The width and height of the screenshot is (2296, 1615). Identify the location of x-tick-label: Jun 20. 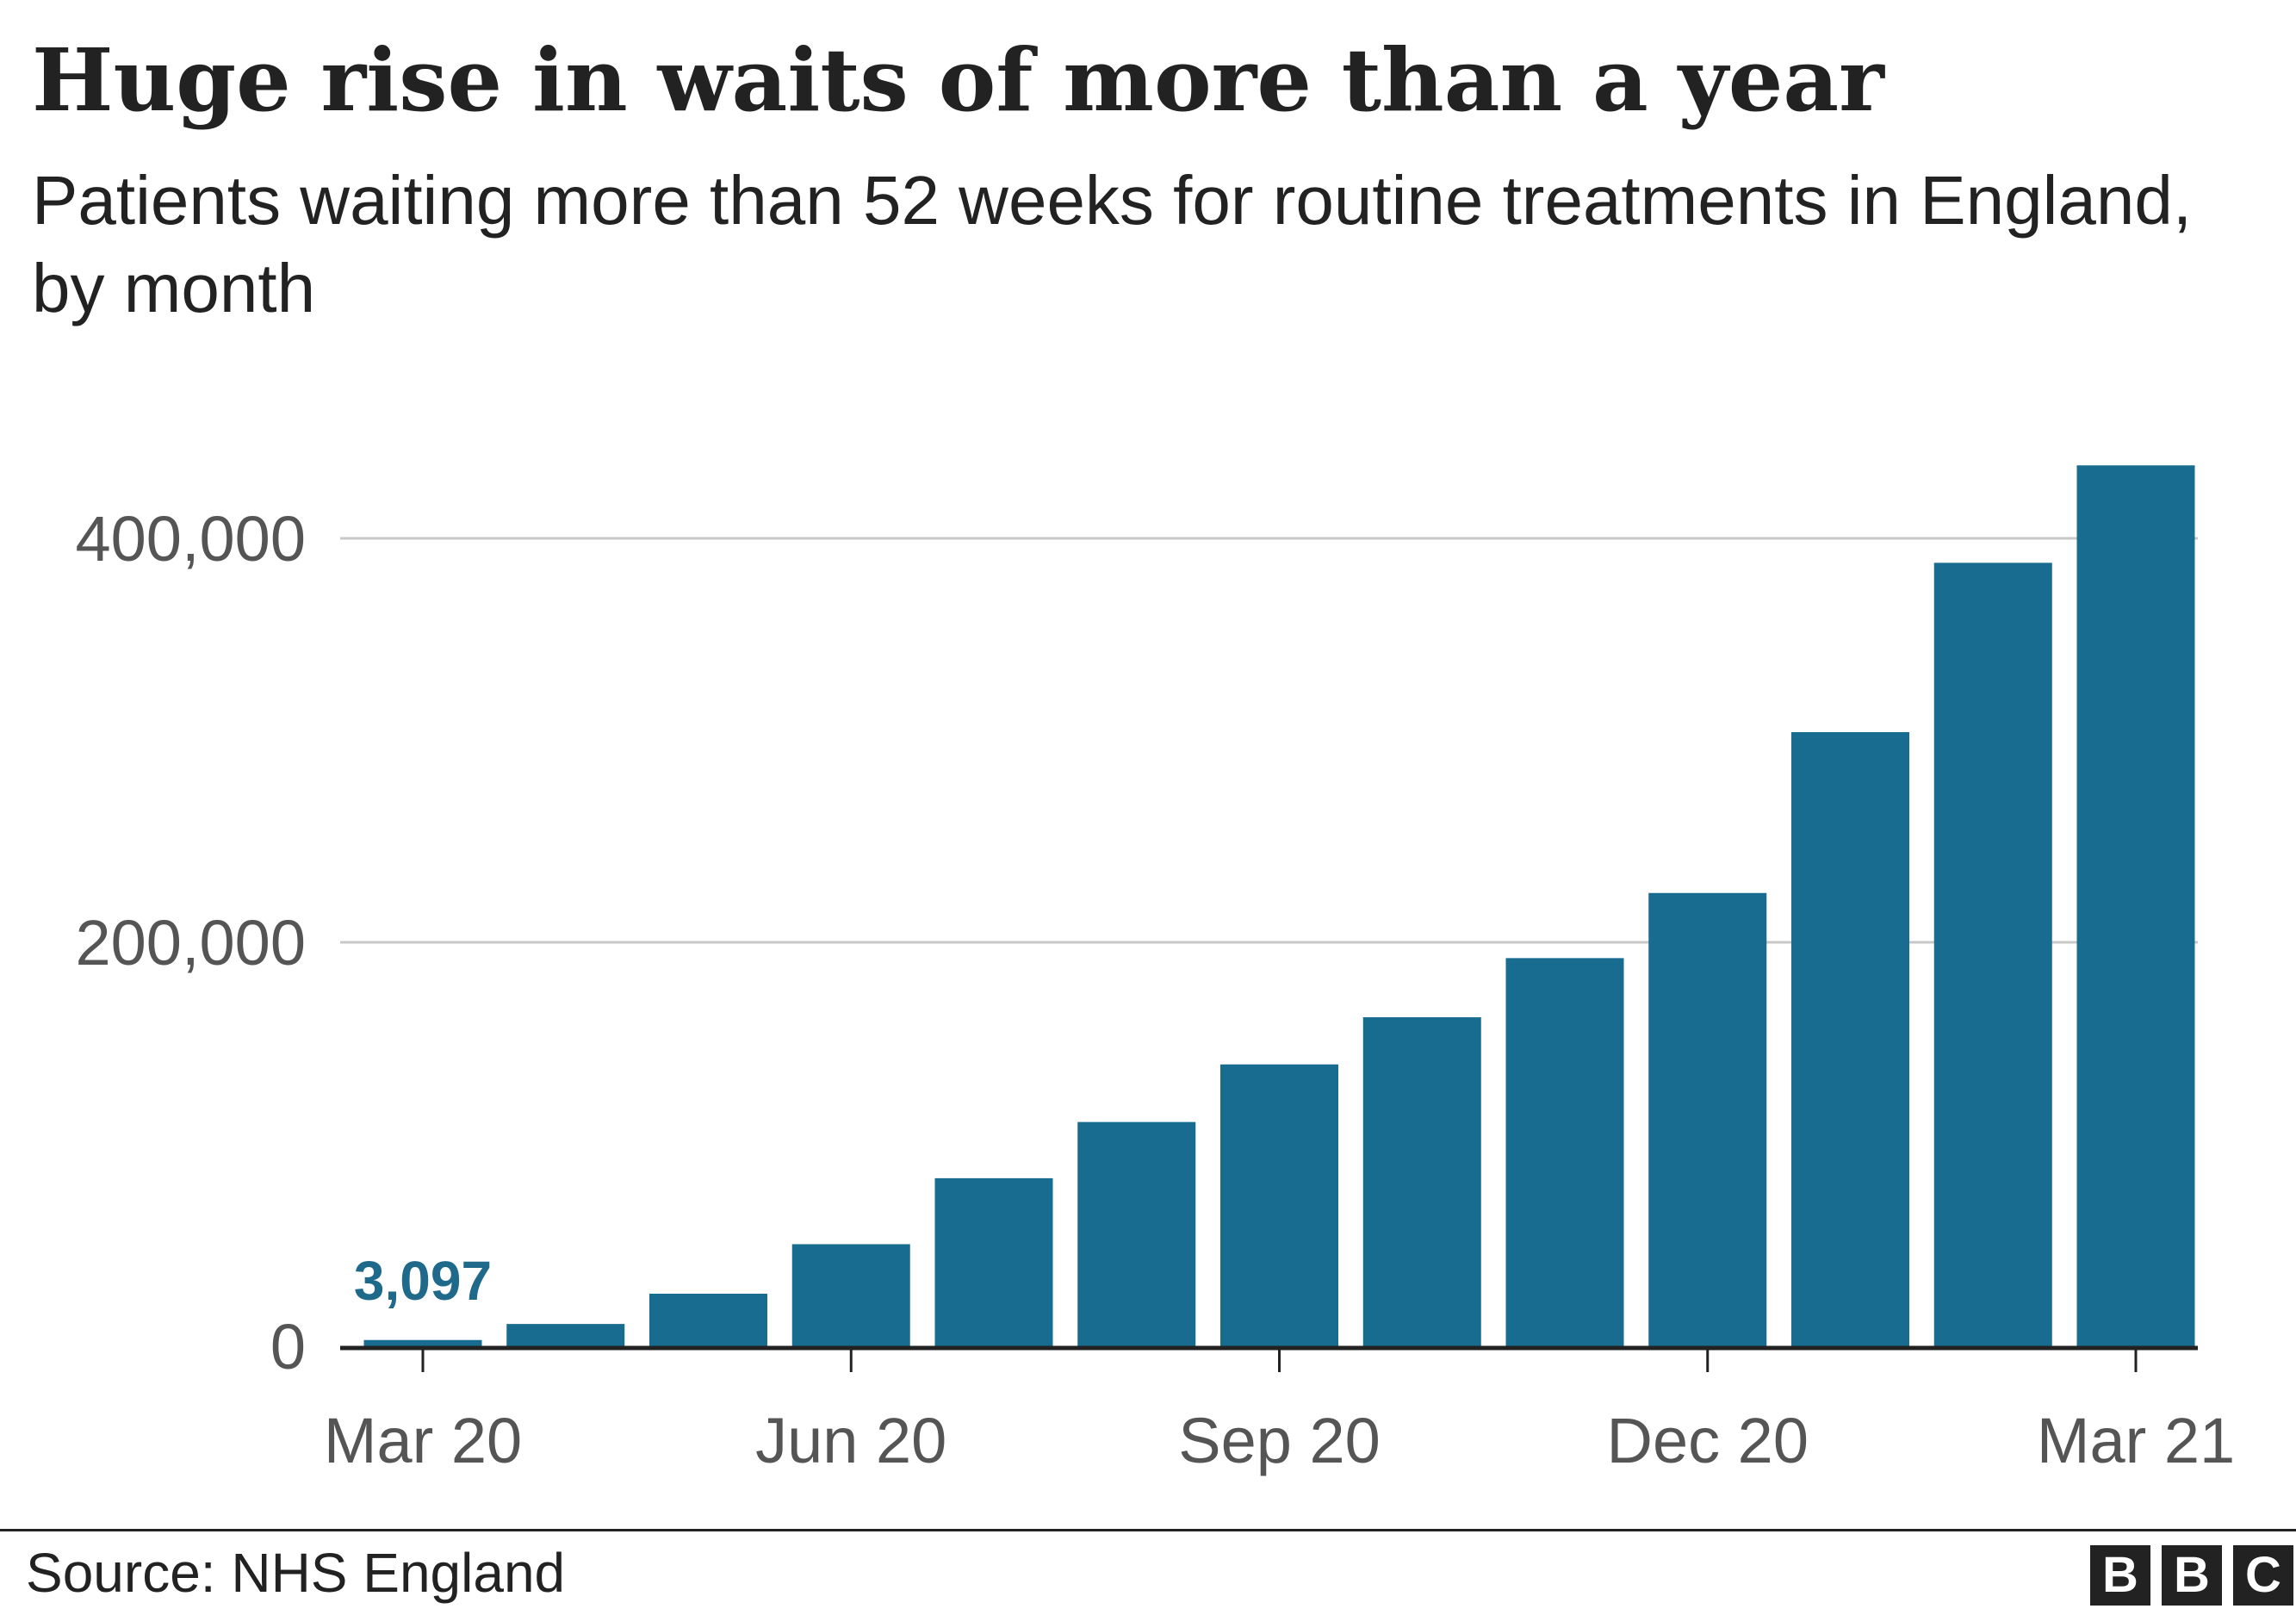
(850, 1441).